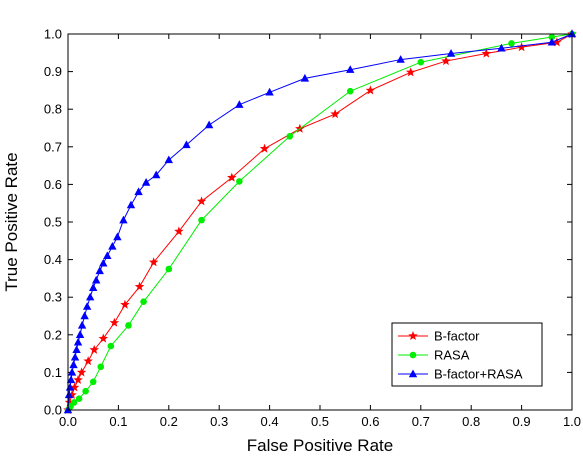 Image resolution: width=583 pixels, height=463 pixels. Describe the element at coordinates (413, 336) in the screenshot. I see `legend-marker-b-factor` at that location.